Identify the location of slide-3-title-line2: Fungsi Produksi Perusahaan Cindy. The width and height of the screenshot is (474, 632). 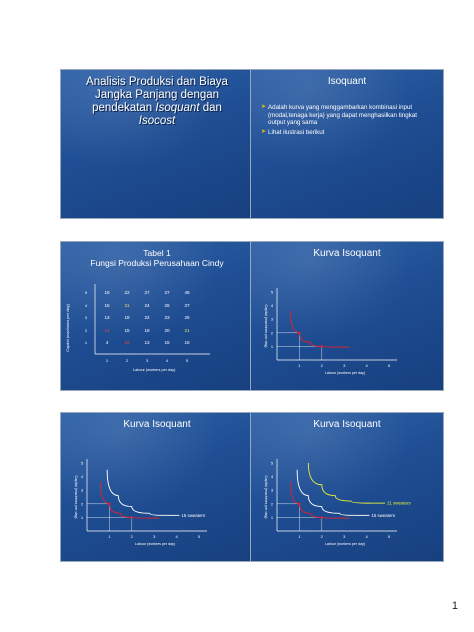
(157, 263).